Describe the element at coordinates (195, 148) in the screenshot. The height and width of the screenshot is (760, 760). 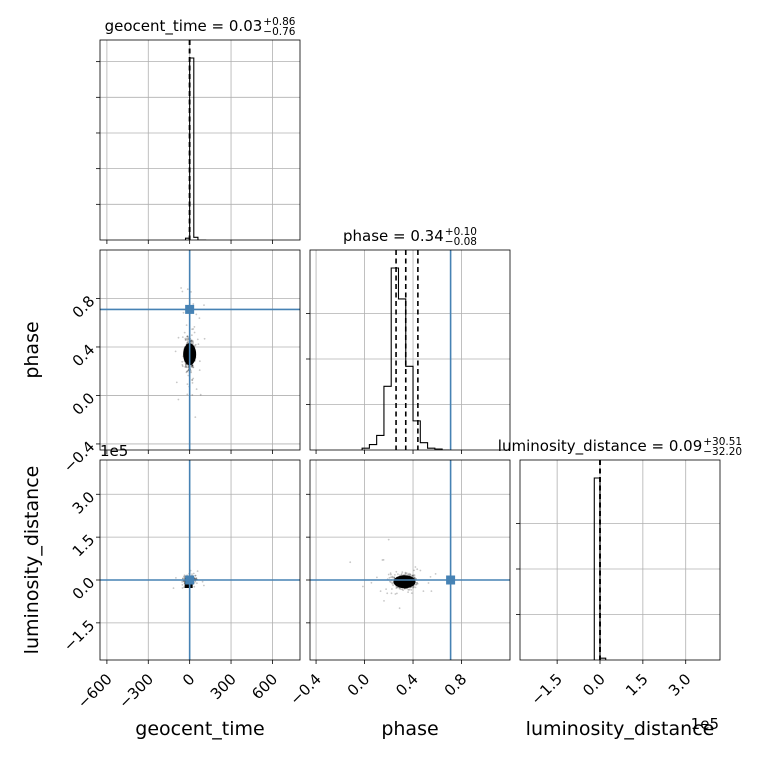
I see `histogram-geocent_time` at that location.